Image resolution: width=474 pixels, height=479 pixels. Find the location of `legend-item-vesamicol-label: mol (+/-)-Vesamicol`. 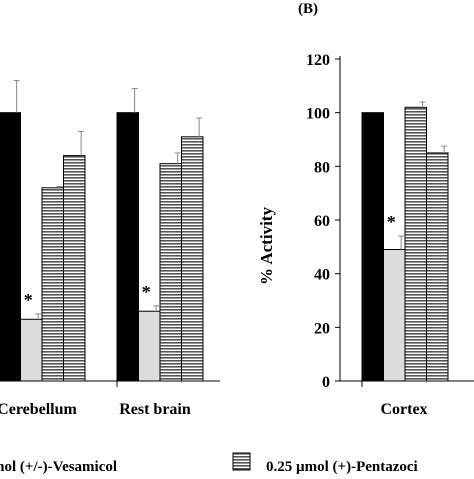

legend-item-vesamicol-label: mol (+/-)-Vesamicol is located at coordinates (58, 466).